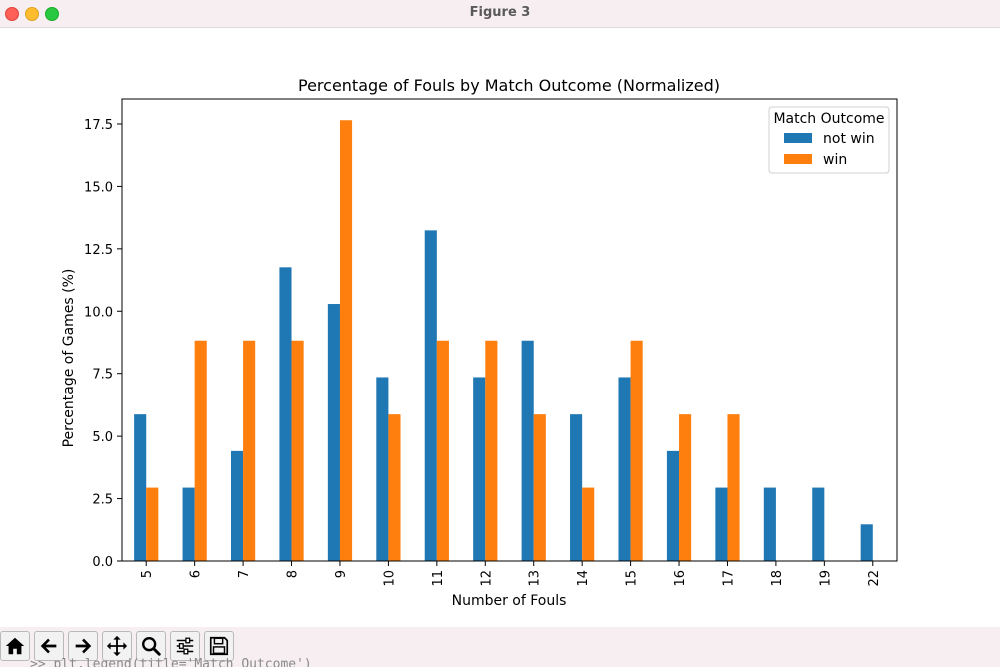 The image size is (1000, 667). I want to click on pan-icon, so click(117, 646).